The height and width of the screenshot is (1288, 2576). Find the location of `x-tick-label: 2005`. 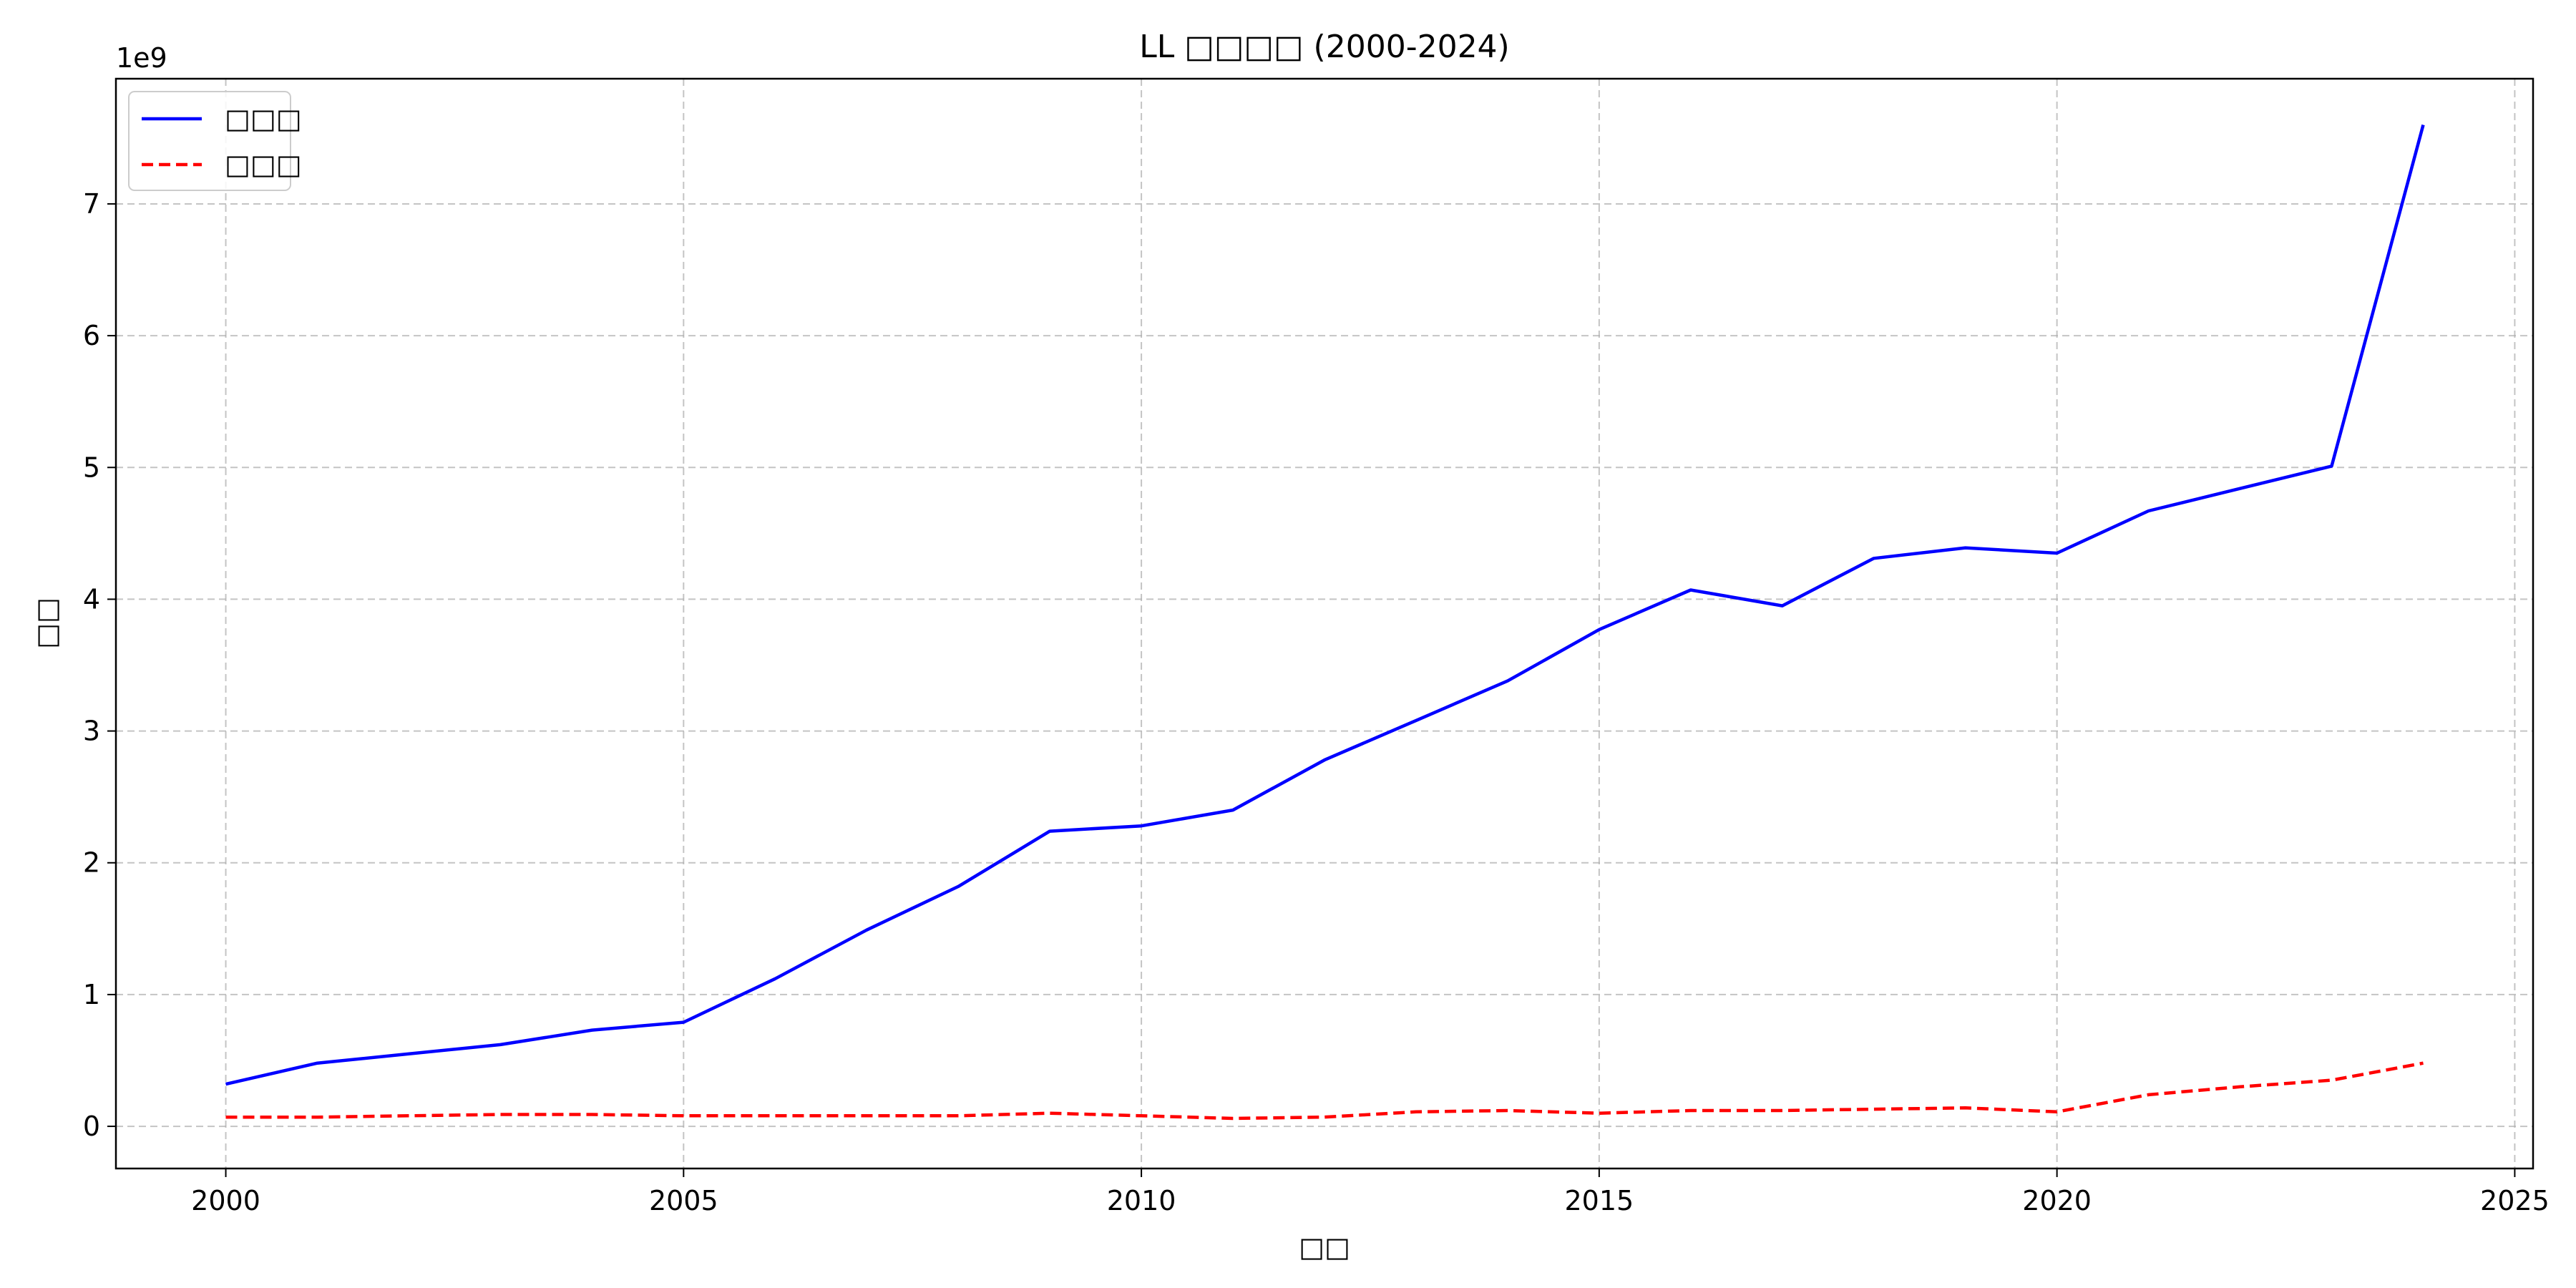

x-tick-label: 2005 is located at coordinates (683, 1200).